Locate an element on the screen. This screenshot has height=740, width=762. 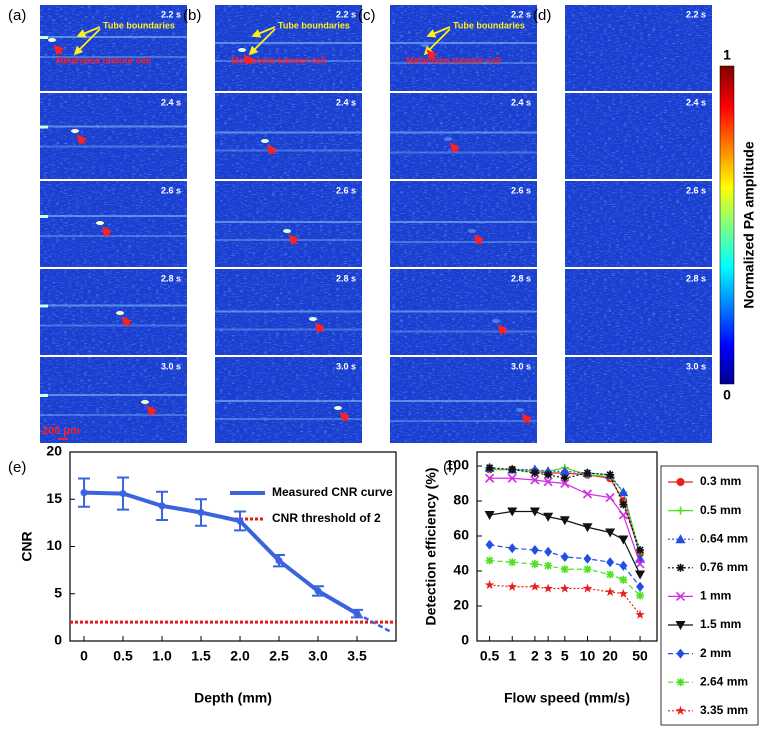
x-tick-label: 0.5 is located at coordinates (123, 656).